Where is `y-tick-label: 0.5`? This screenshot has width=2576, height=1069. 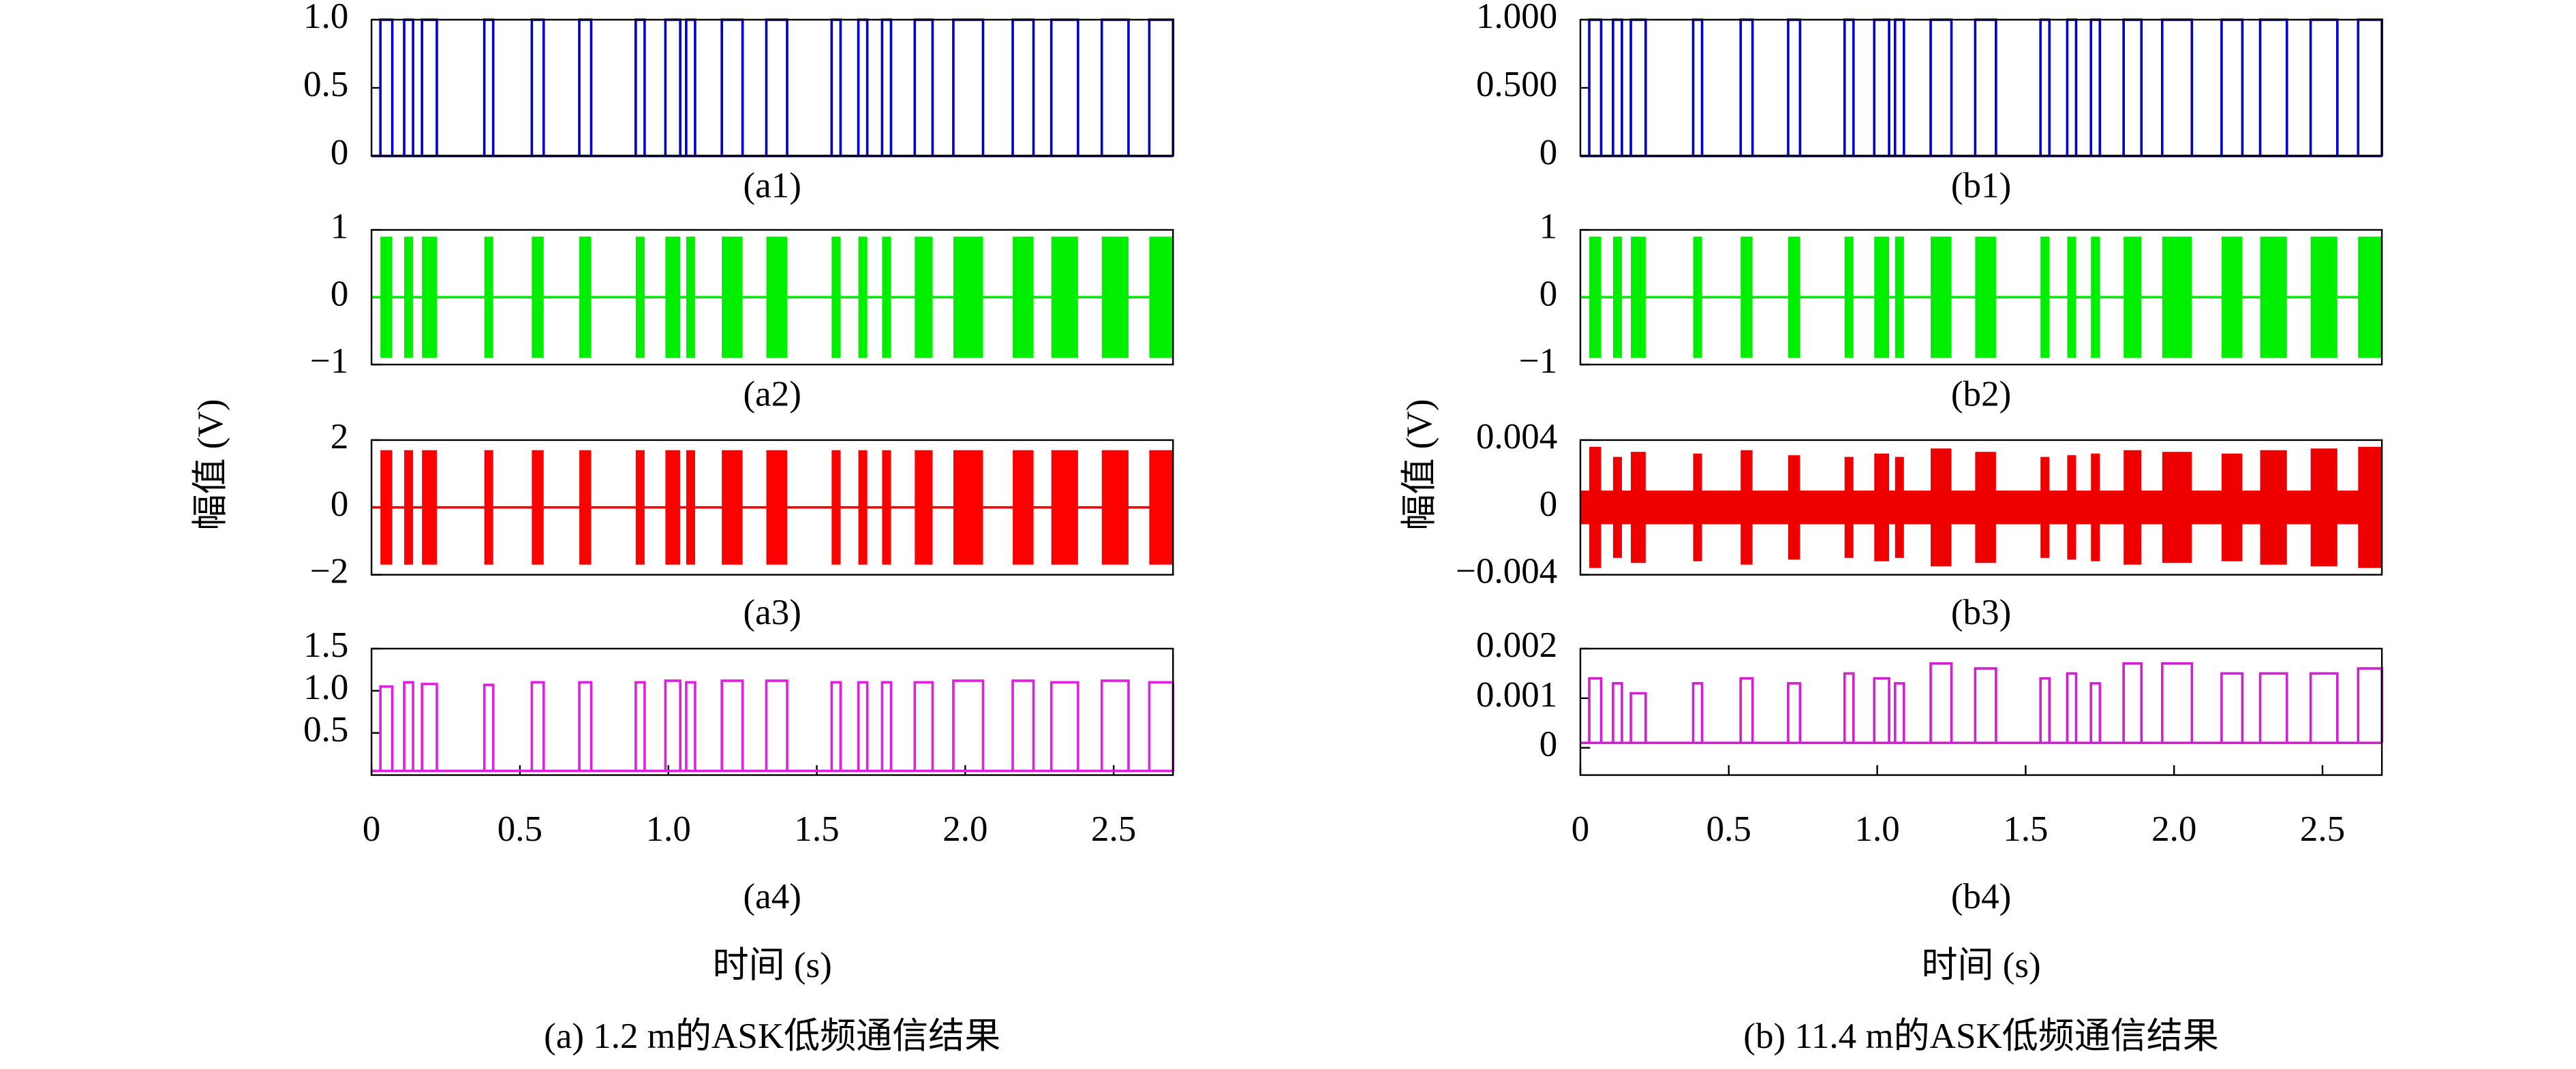 y-tick-label: 0.5 is located at coordinates (325, 729).